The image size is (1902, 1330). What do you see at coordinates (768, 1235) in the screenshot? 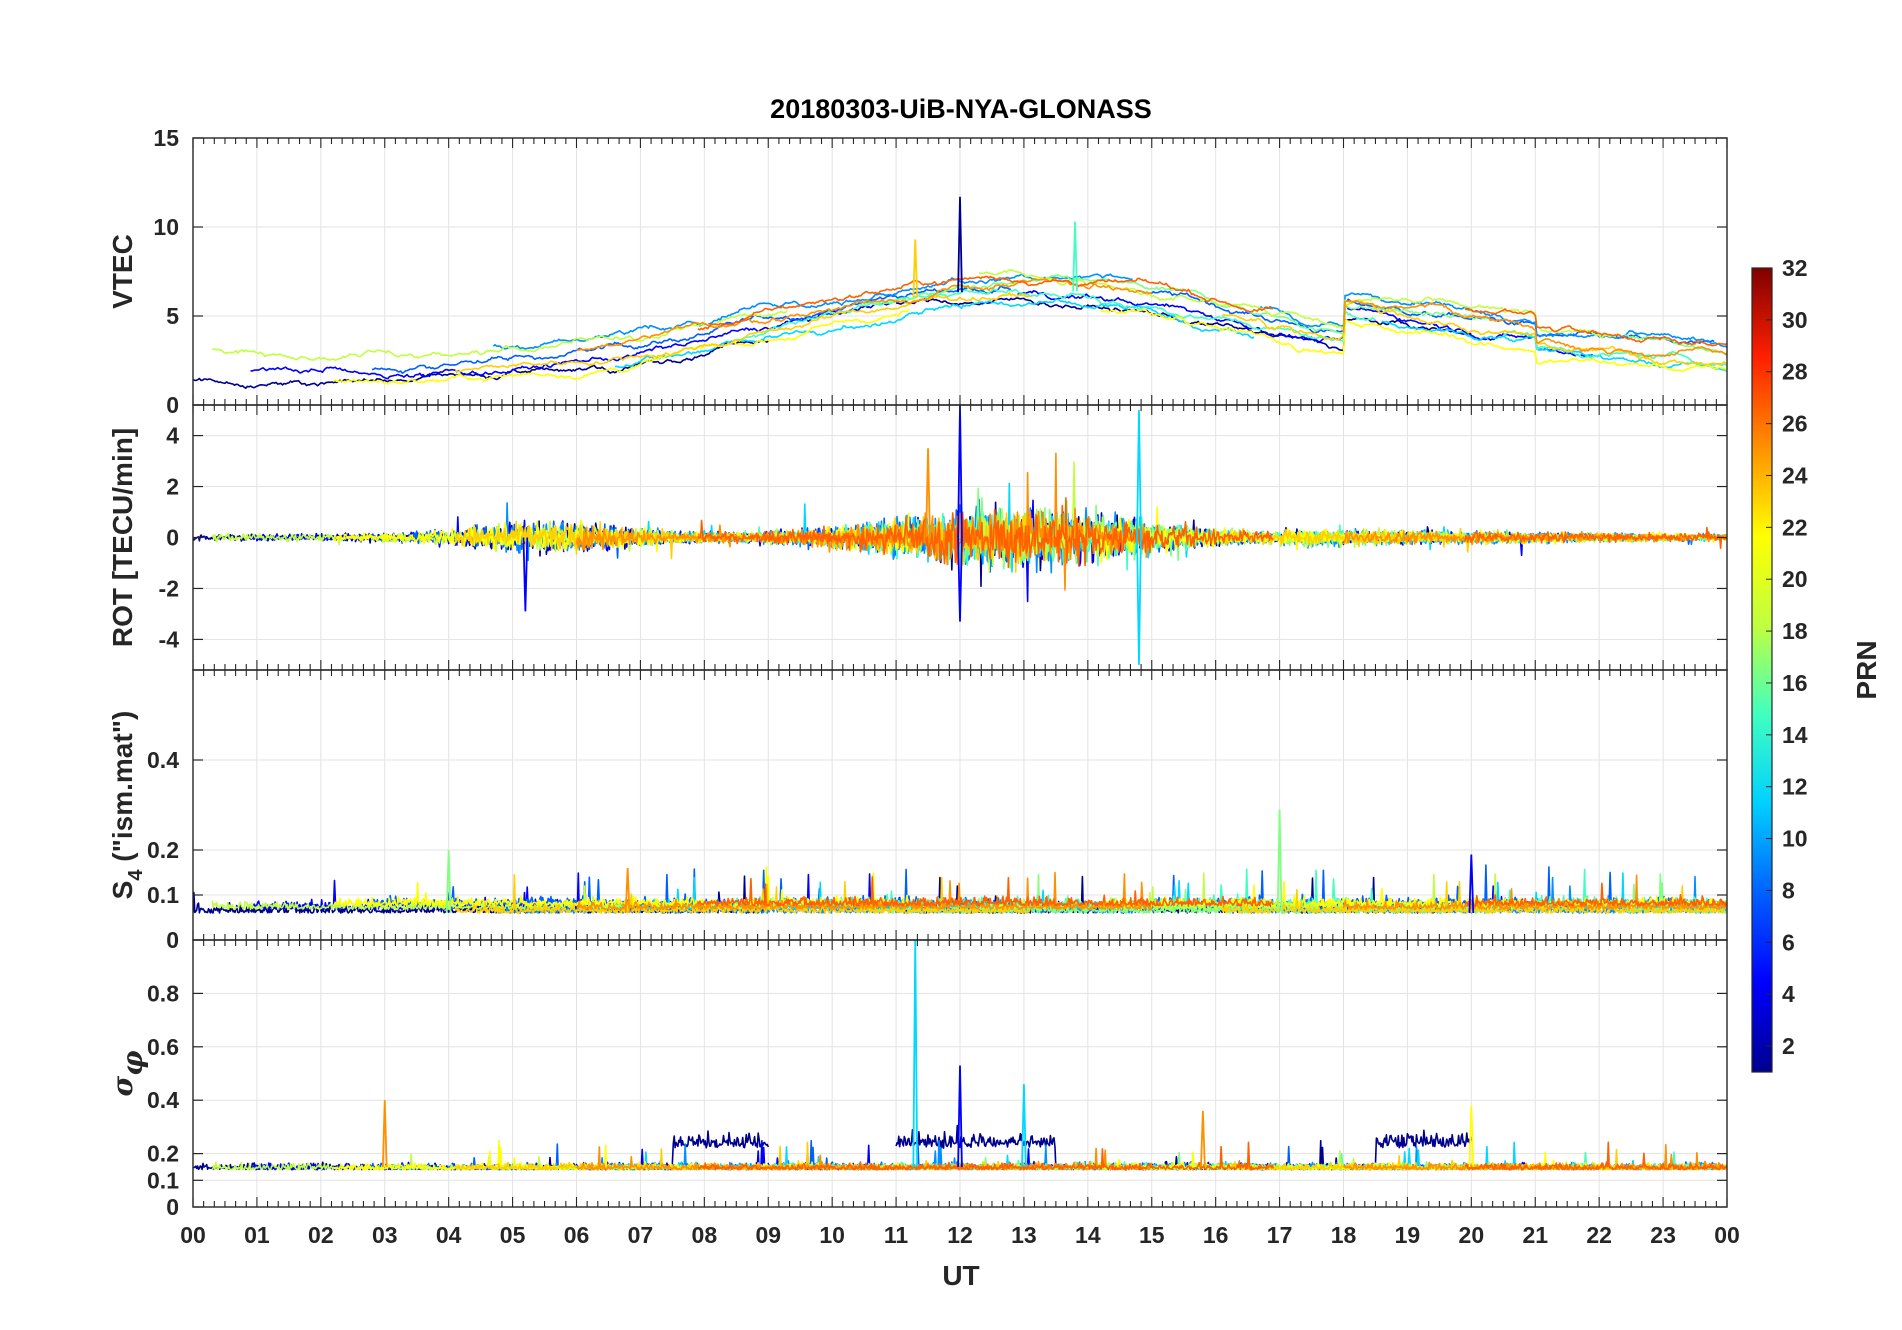
I see `x-tick-label: 09` at bounding box center [768, 1235].